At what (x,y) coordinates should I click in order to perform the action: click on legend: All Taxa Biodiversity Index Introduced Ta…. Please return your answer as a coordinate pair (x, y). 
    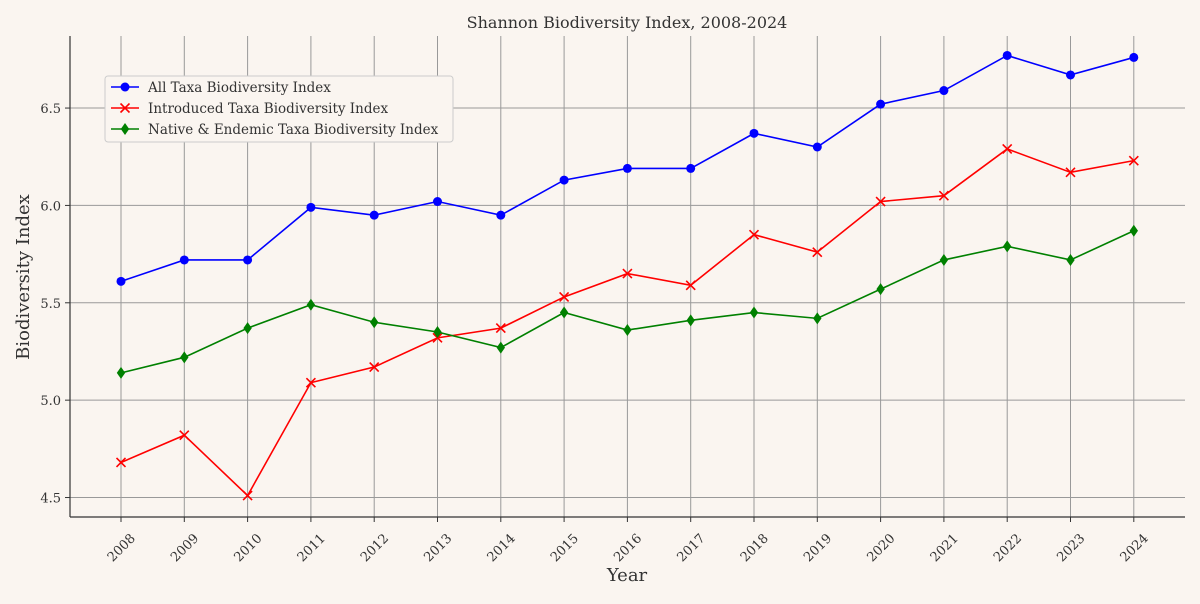
    Looking at the image, I should click on (279, 109).